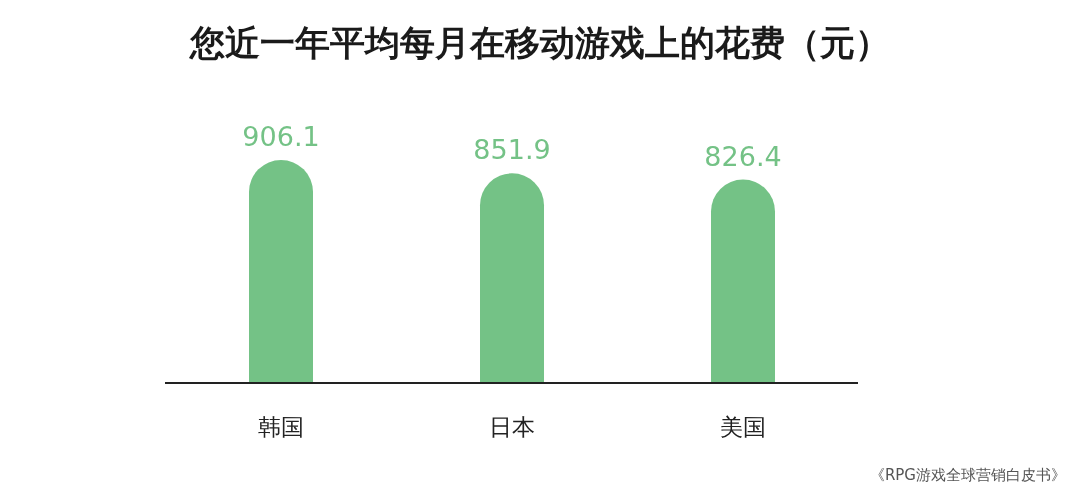  What do you see at coordinates (742, 427) in the screenshot?
I see `x-tick-label: 美国` at bounding box center [742, 427].